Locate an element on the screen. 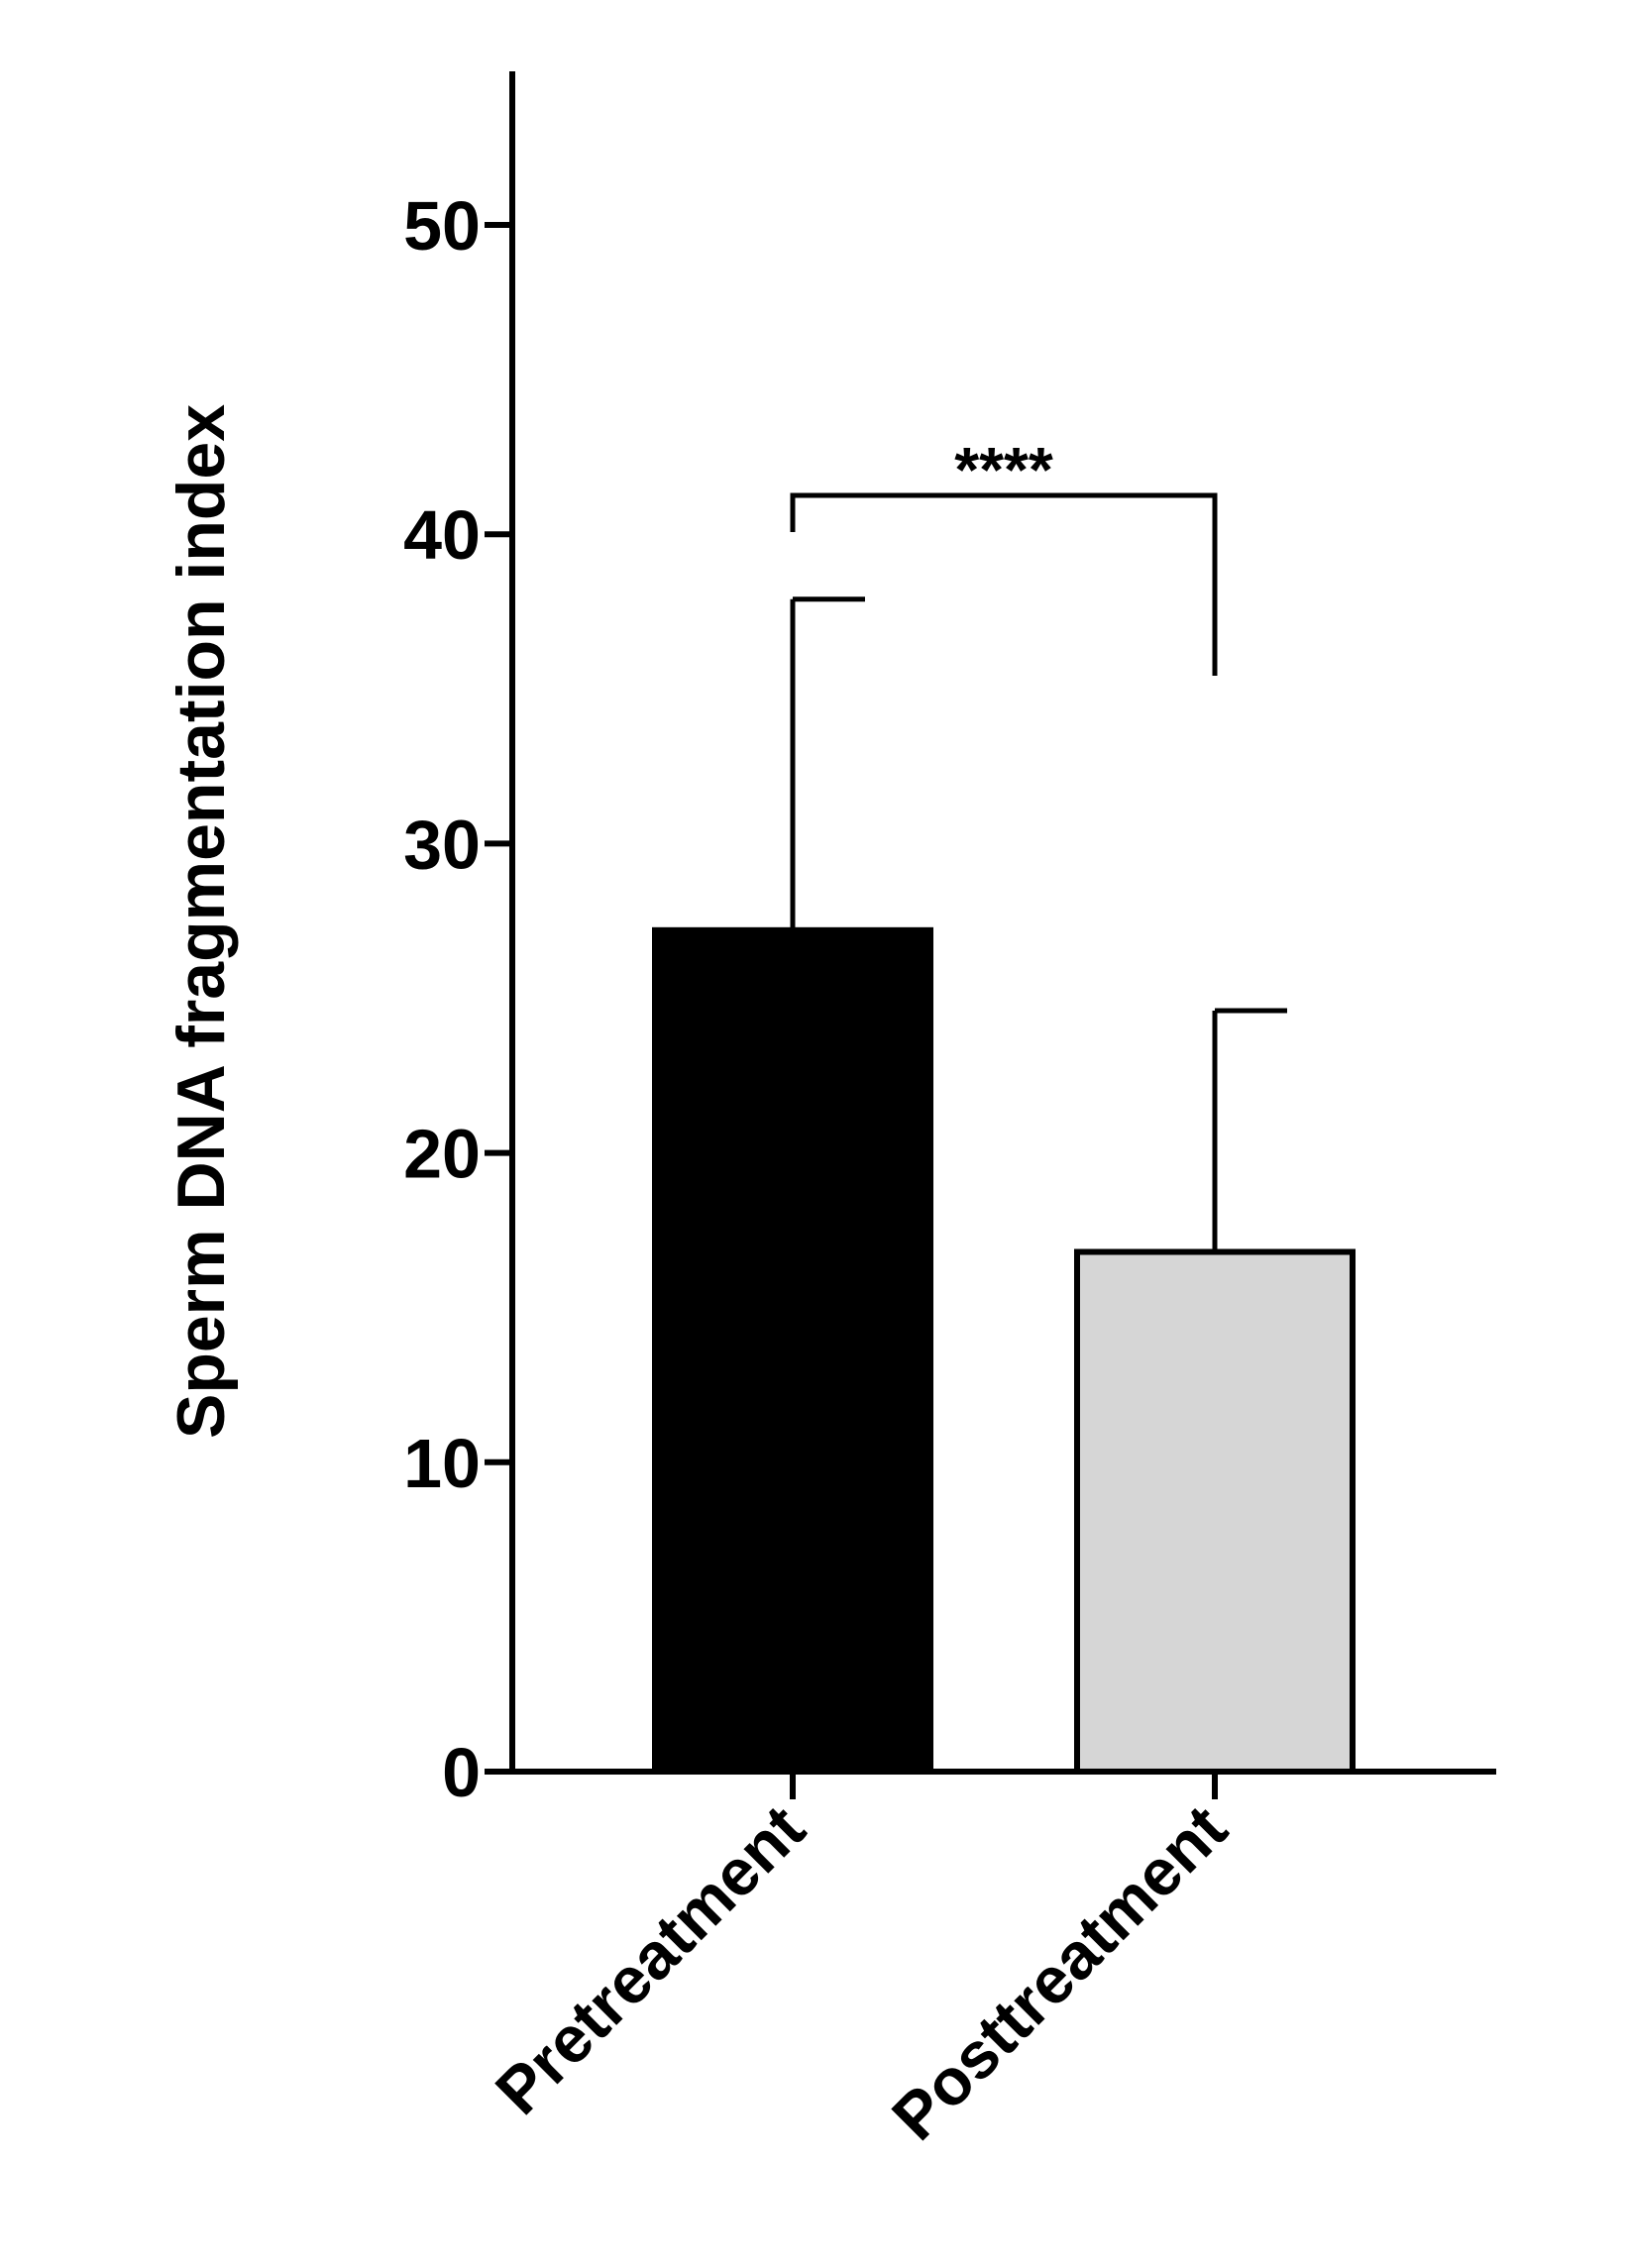  x-tick-label: Pretreatment is located at coordinates (650, 1960).